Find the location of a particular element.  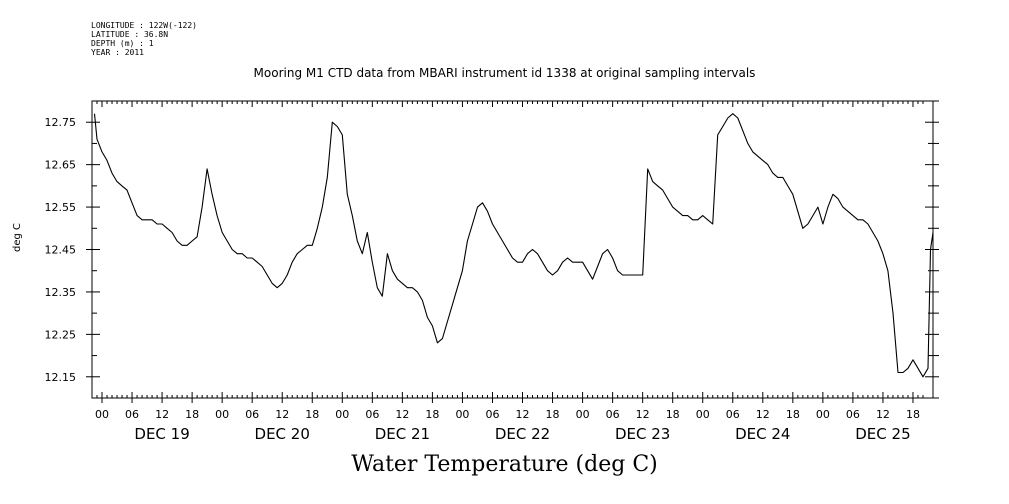

y-tick-label: 12.65 is located at coordinates (61, 165).